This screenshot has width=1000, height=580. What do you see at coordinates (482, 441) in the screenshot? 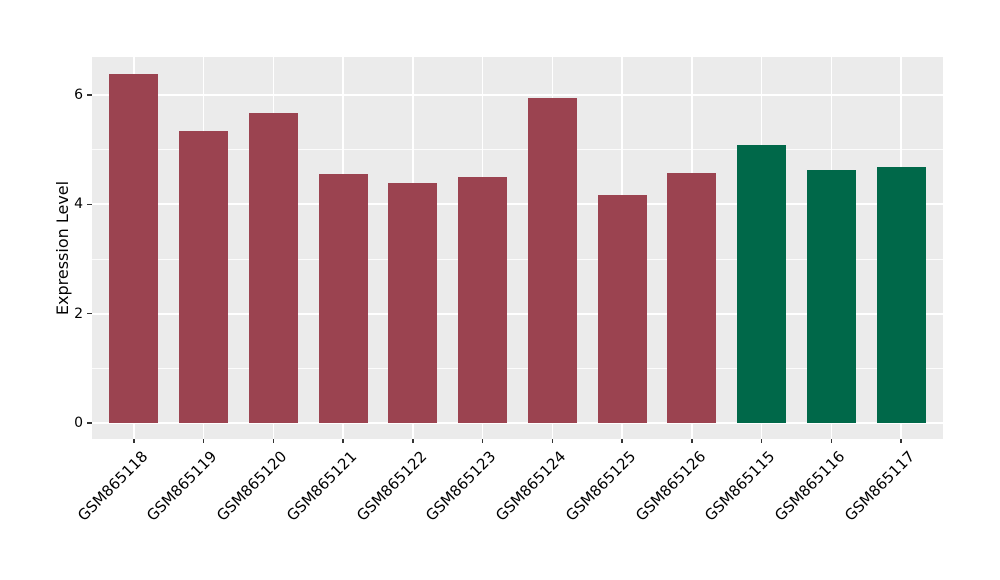
I see `x-tick-GSM865123` at bounding box center [482, 441].